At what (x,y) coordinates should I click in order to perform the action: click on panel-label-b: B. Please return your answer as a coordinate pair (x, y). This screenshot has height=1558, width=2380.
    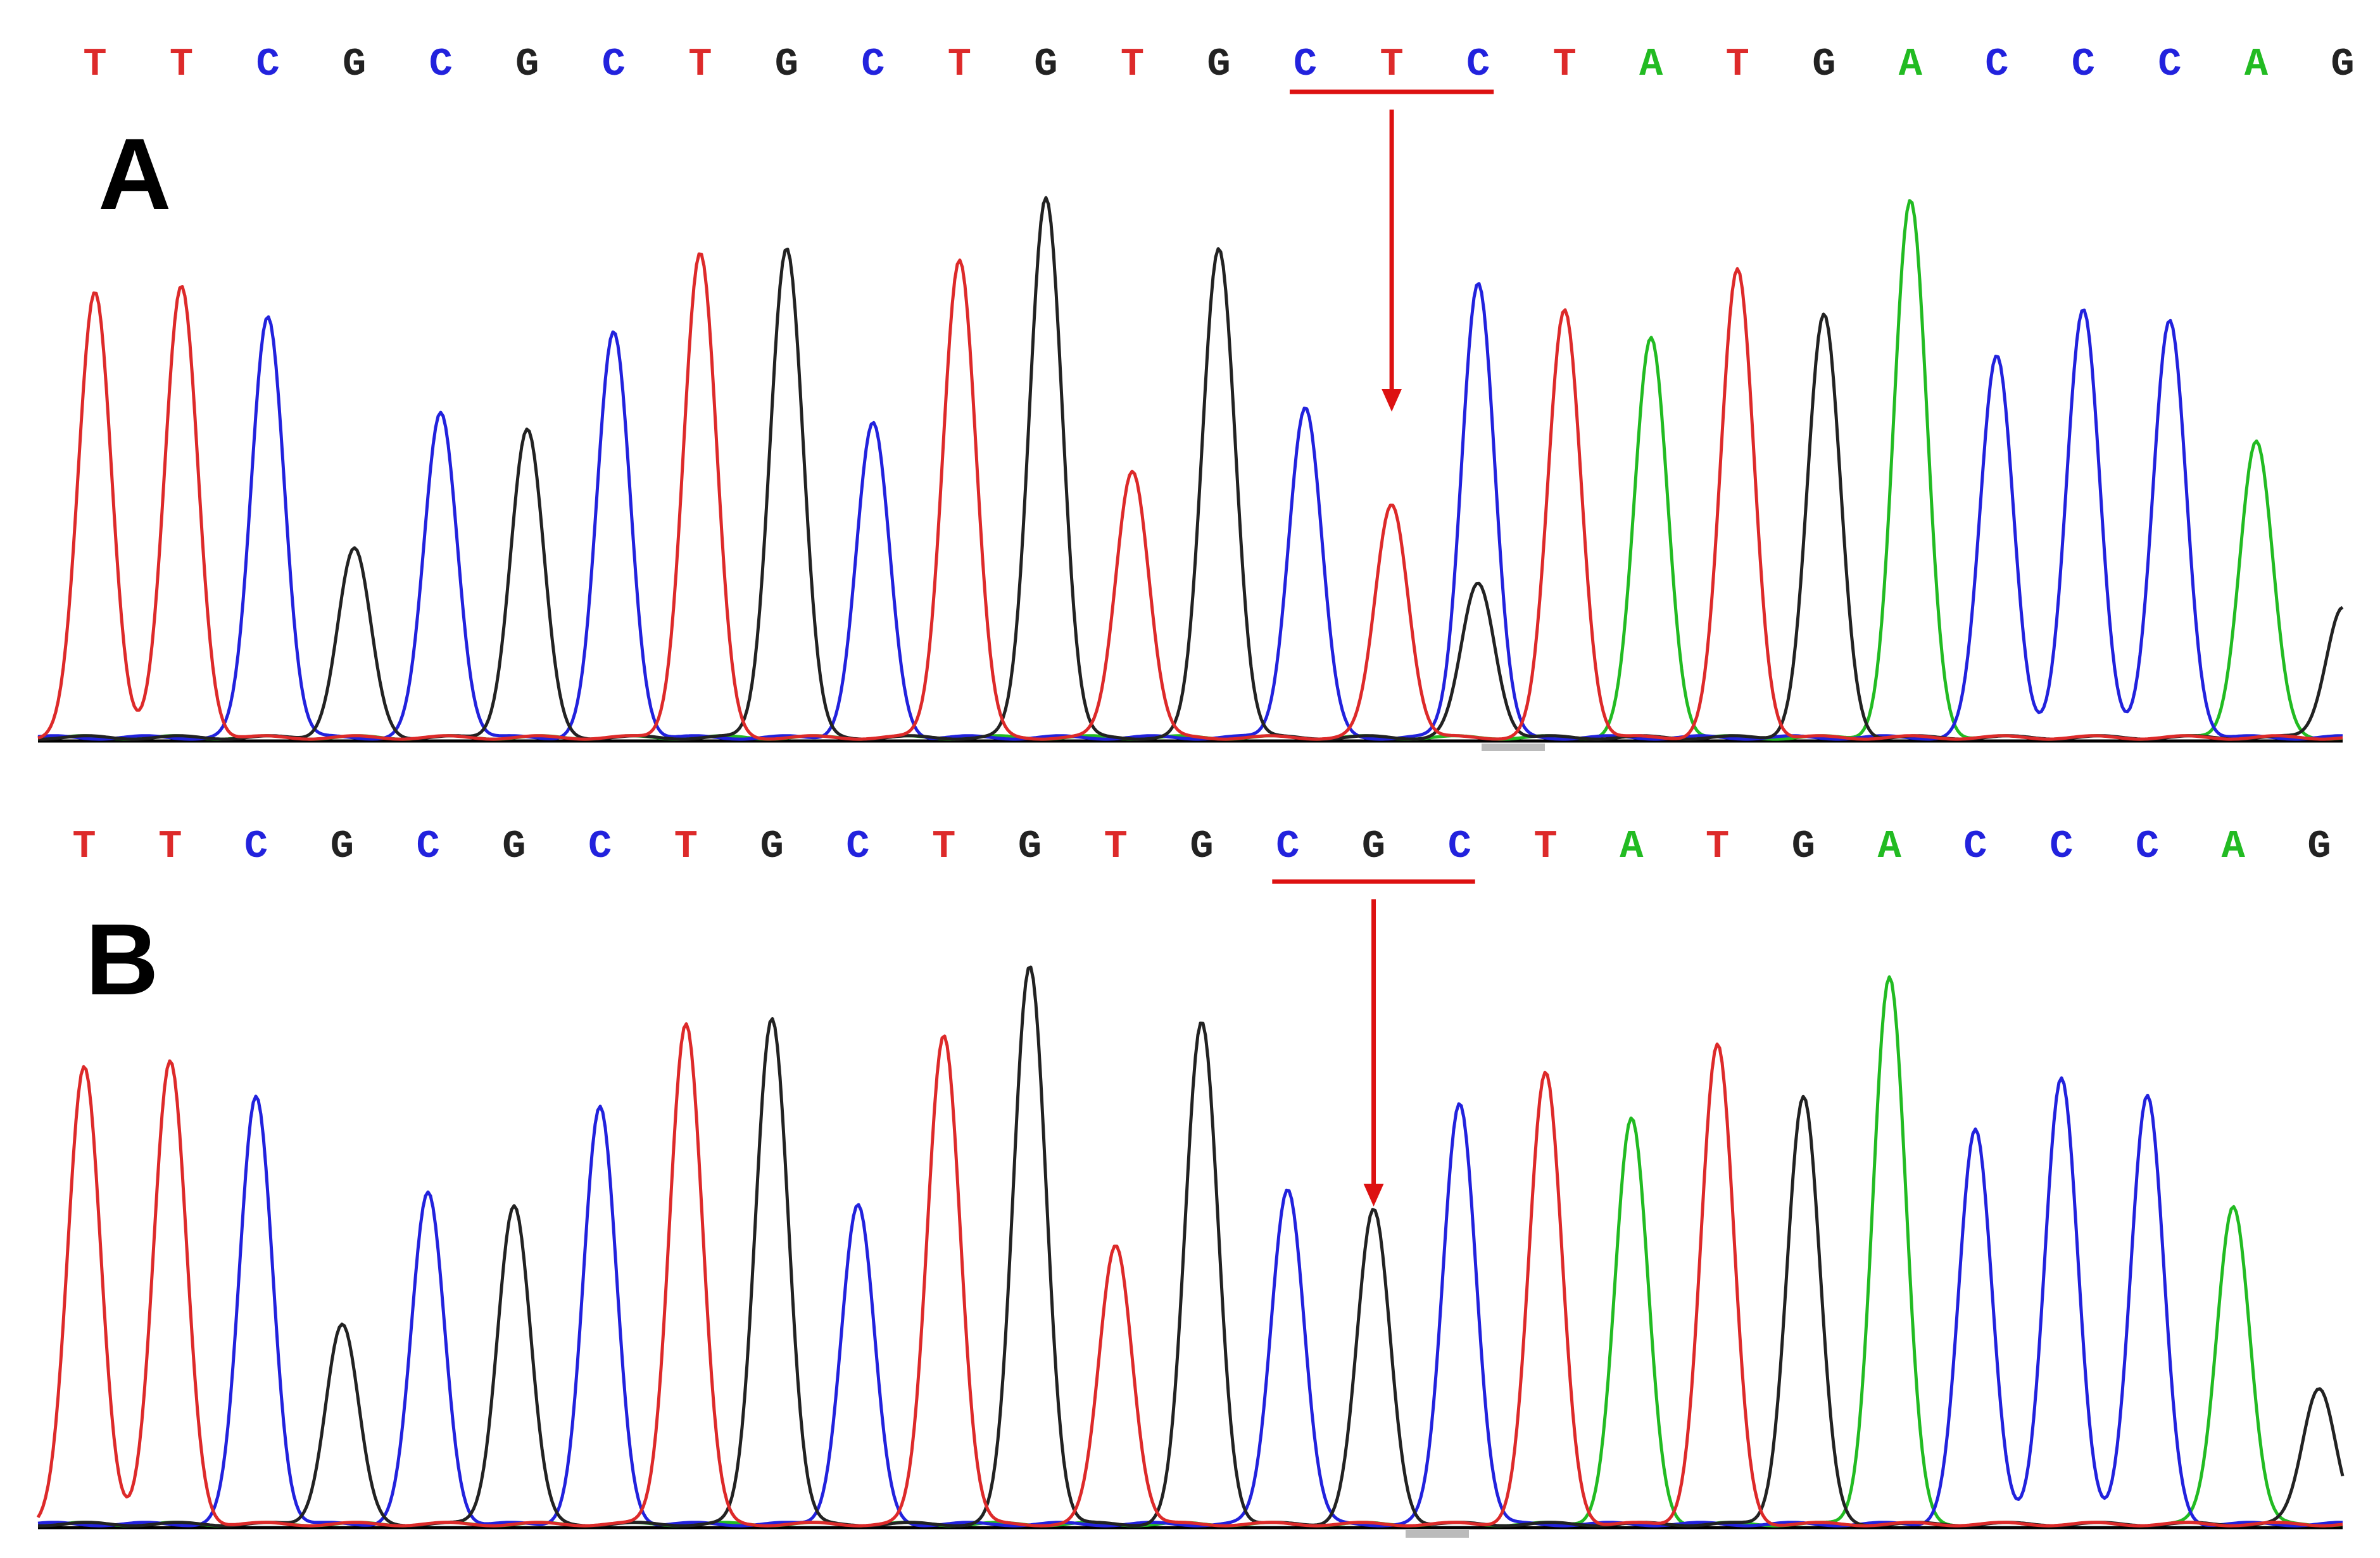
    Looking at the image, I should click on (122, 959).